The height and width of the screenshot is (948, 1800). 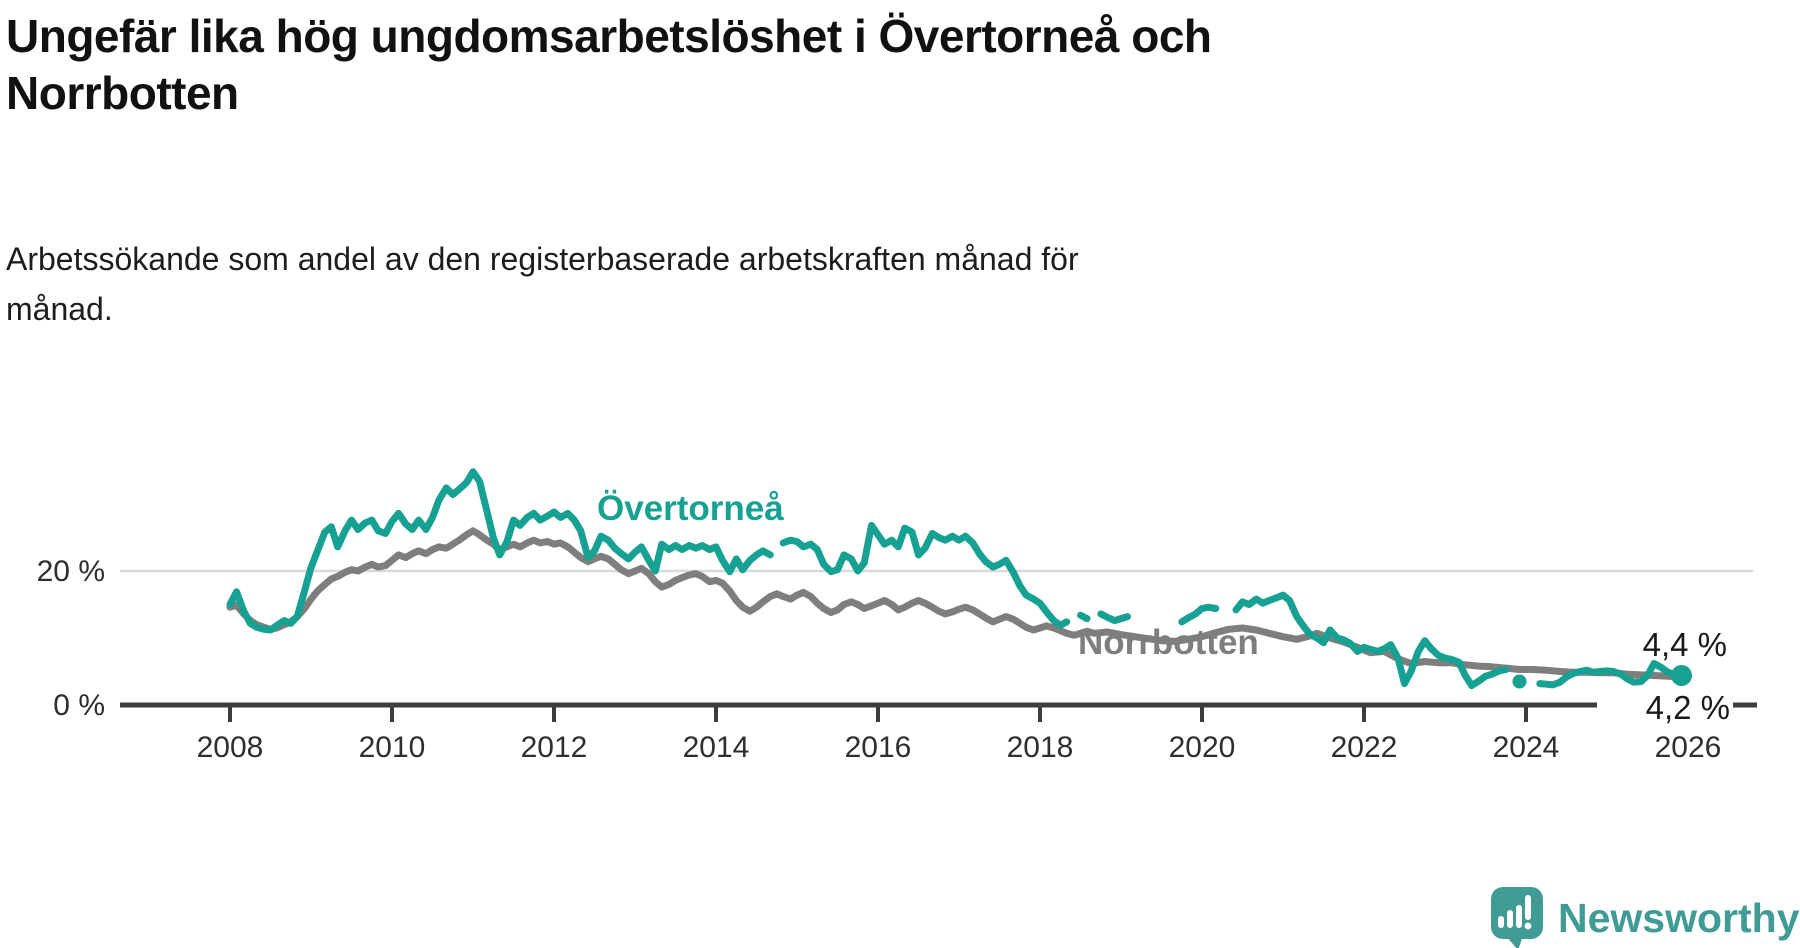 I want to click on newsworthy-speech-bubble-icon, so click(x=1517, y=917).